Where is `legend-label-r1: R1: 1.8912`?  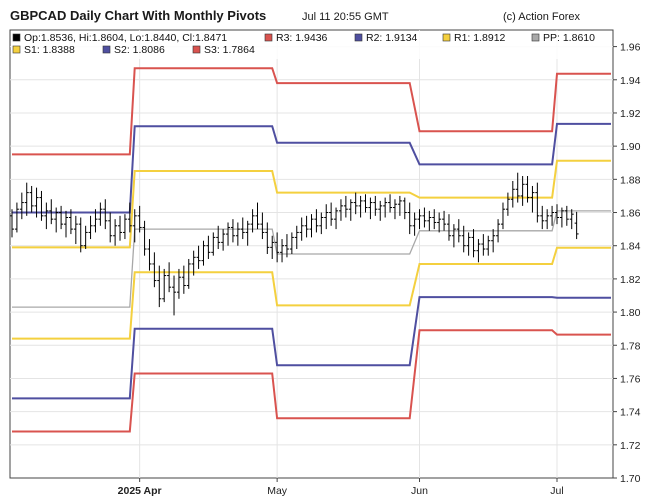 legend-label-r1: R1: 1.8912 is located at coordinates (480, 38).